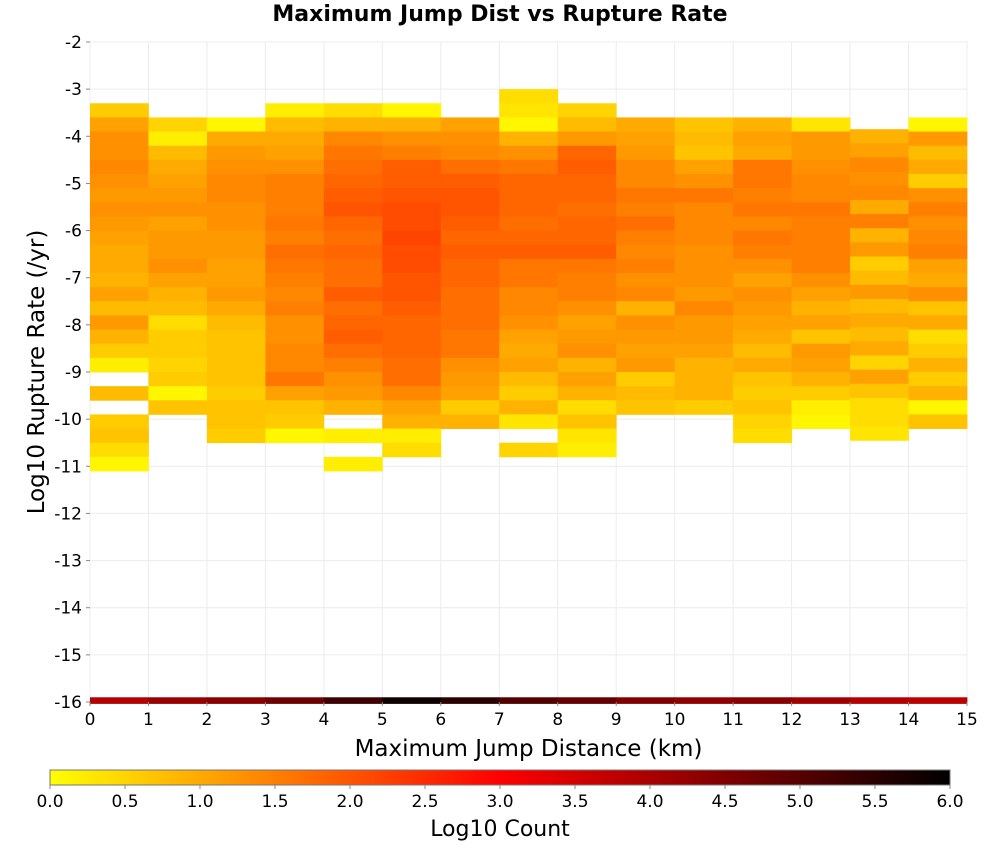 The image size is (1000, 850). Describe the element at coordinates (799, 802) in the screenshot. I see `colorbar-tick-label: 5.0` at that location.